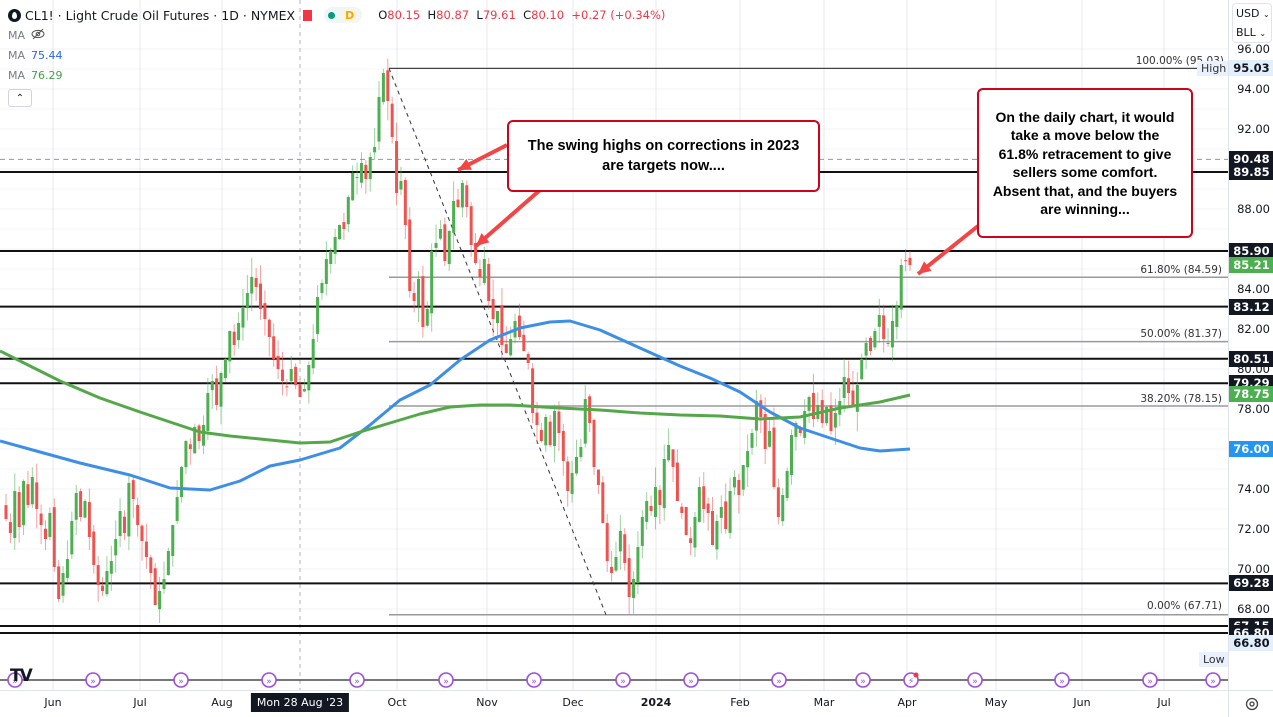 The width and height of the screenshot is (1273, 717). Describe the element at coordinates (1253, 409) in the screenshot. I see `price-tick: 78.00` at that location.